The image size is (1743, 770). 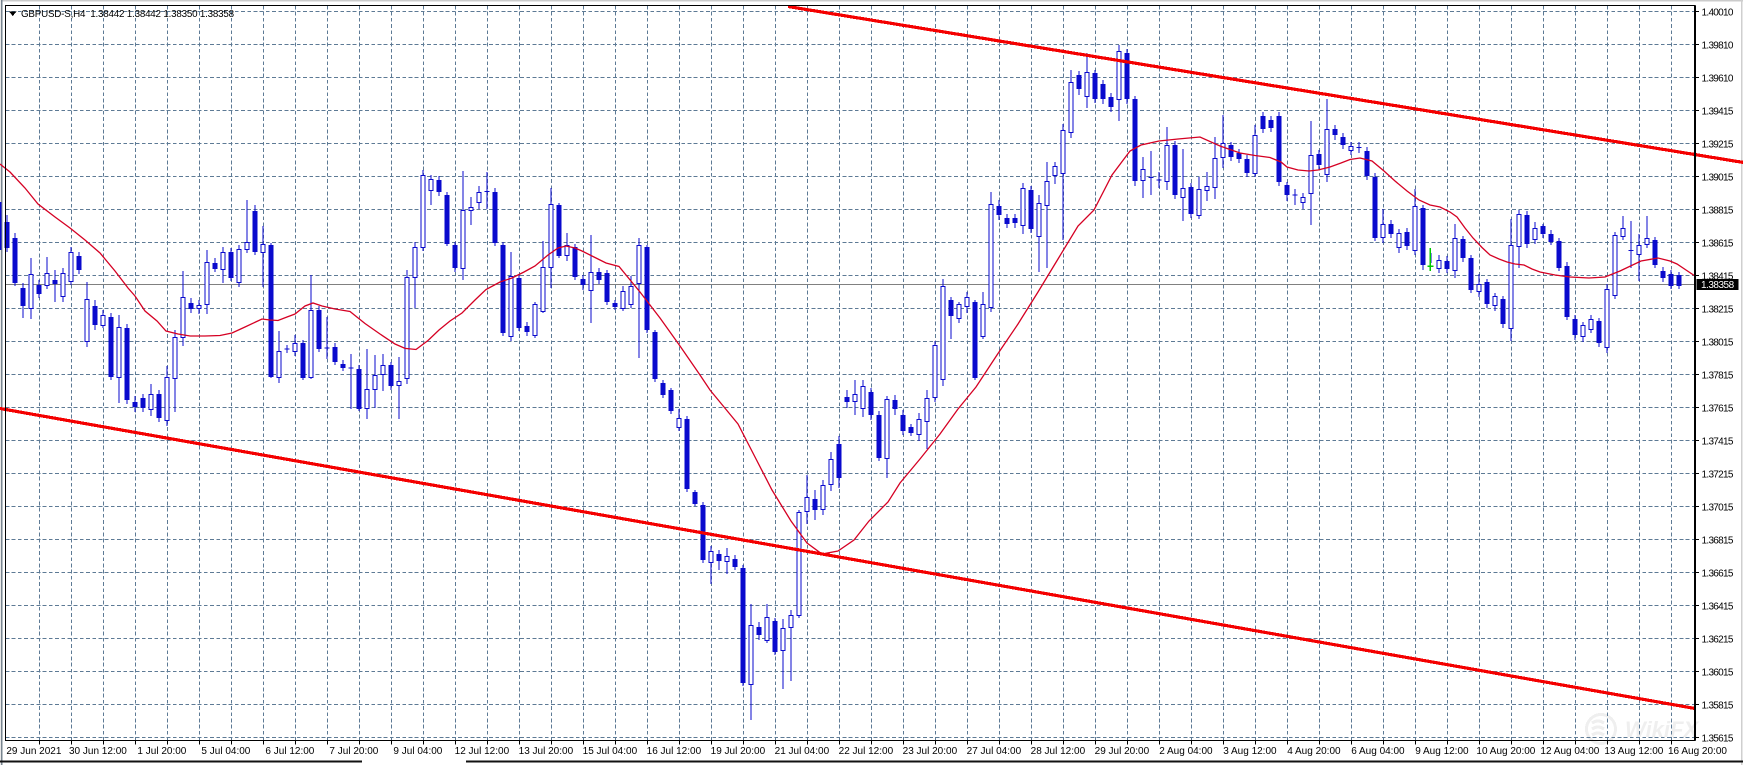 I want to click on svg-text: 12 Aug 04:00, so click(x=1569, y=751).